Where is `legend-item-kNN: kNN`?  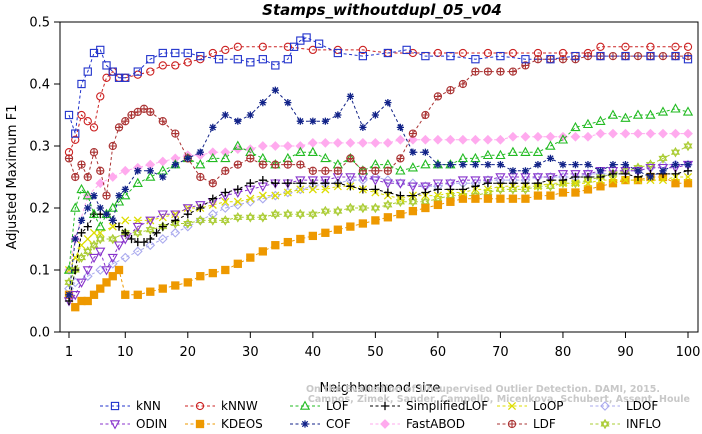
legend-item-kNN: kNN is located at coordinates (130, 406).